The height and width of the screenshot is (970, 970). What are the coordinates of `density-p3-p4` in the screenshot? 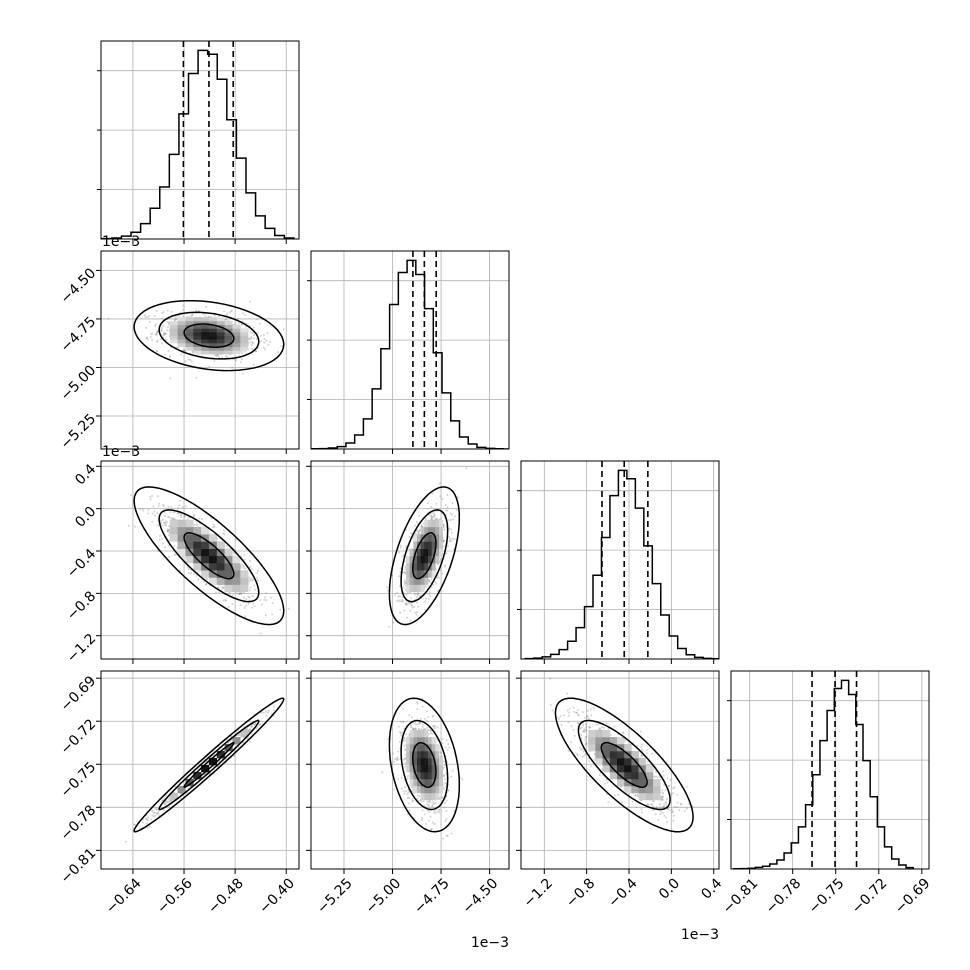 It's located at (624, 765).